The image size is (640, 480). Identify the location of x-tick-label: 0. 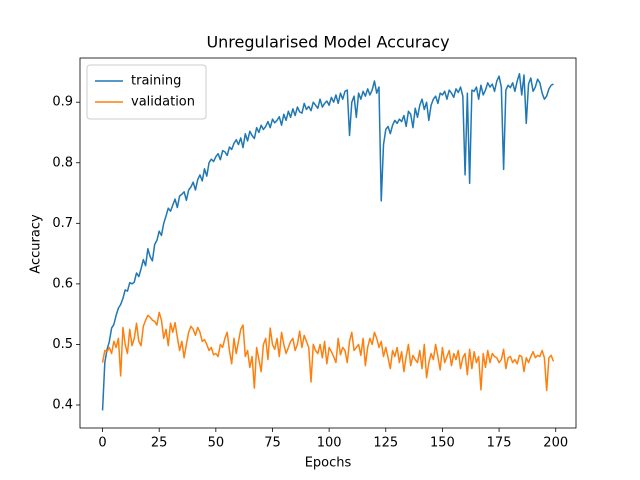
(102, 443).